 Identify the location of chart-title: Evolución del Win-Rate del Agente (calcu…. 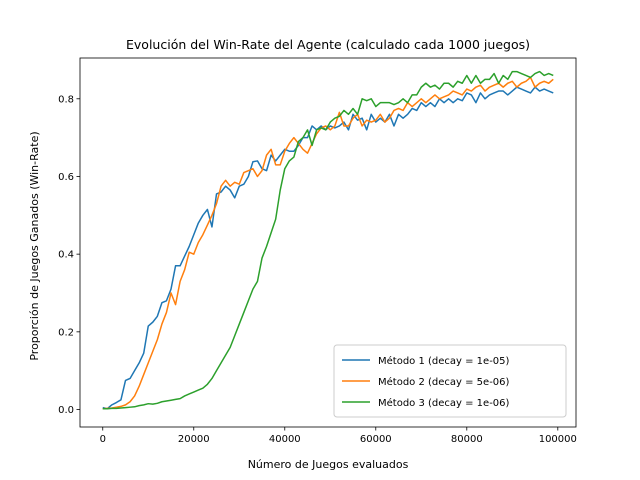
(328, 44).